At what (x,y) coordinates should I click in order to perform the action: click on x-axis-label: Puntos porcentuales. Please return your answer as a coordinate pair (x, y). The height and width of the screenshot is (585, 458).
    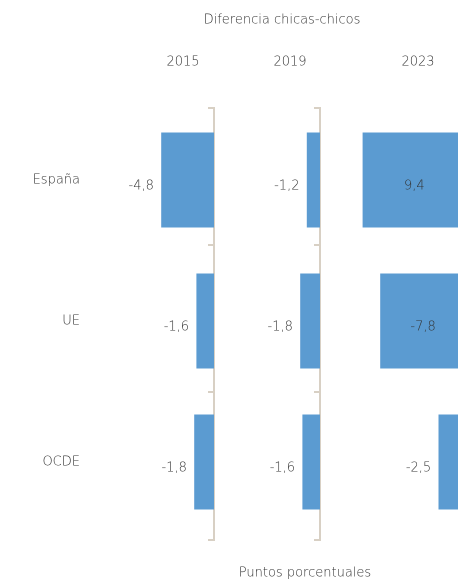
    Looking at the image, I should click on (305, 573).